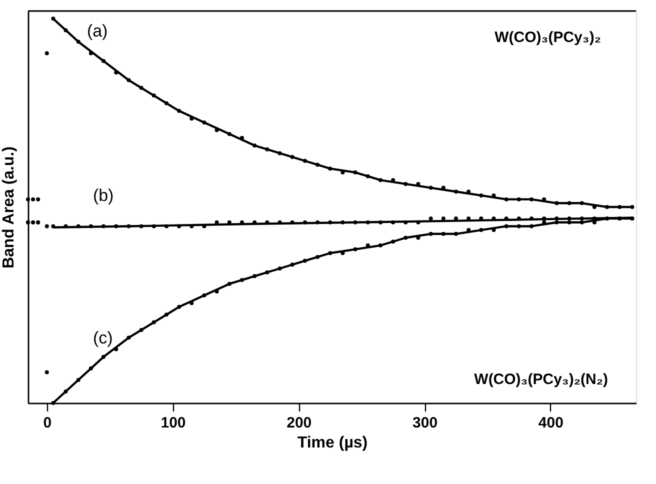 This screenshot has width=656, height=484. Describe the element at coordinates (332, 443) in the screenshot. I see `x-axis-title: Time (µs)` at that location.